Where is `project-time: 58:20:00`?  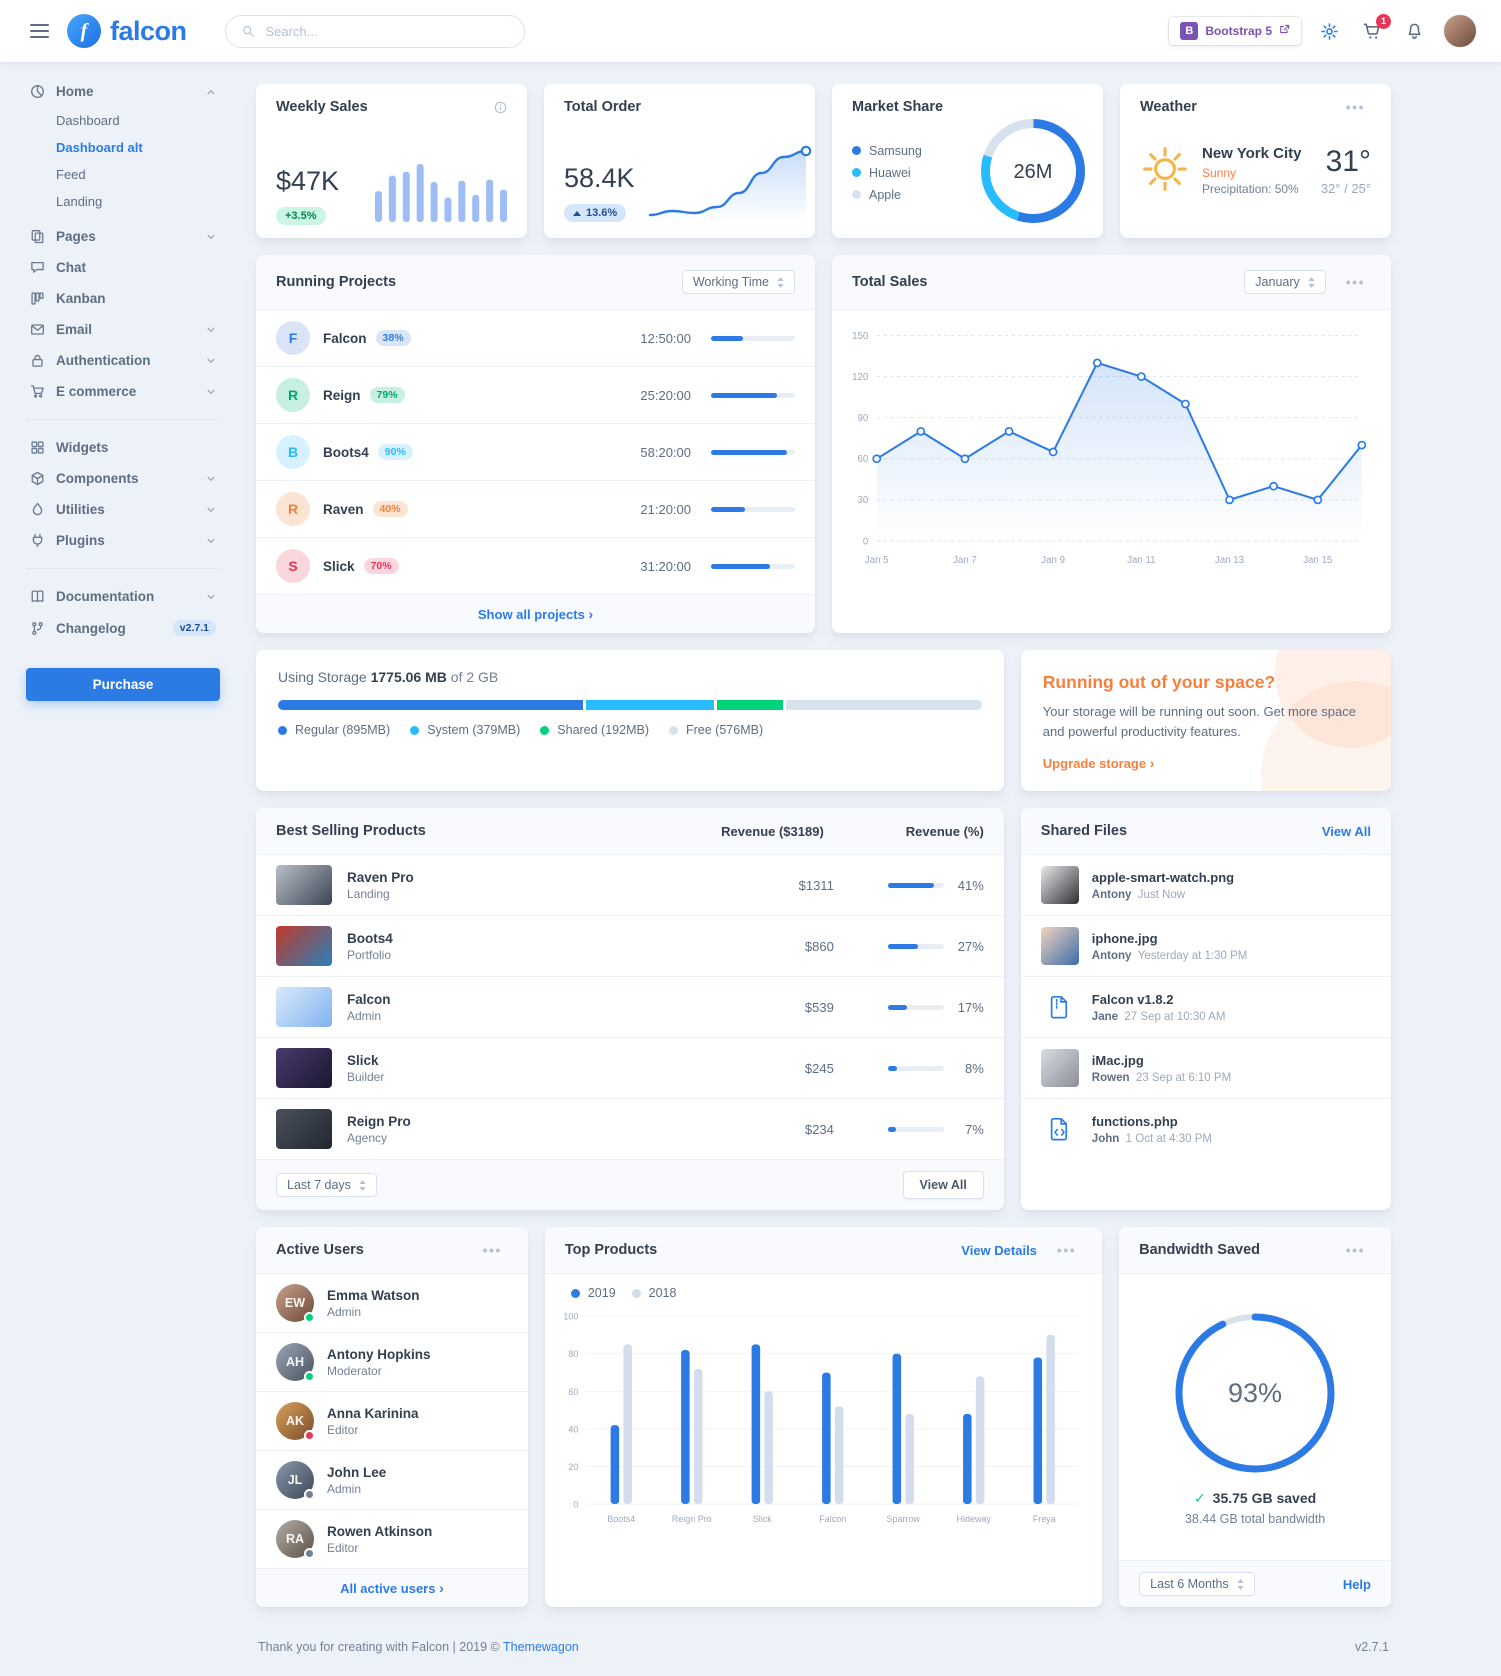
project-time: 58:20:00 is located at coordinates (665, 452).